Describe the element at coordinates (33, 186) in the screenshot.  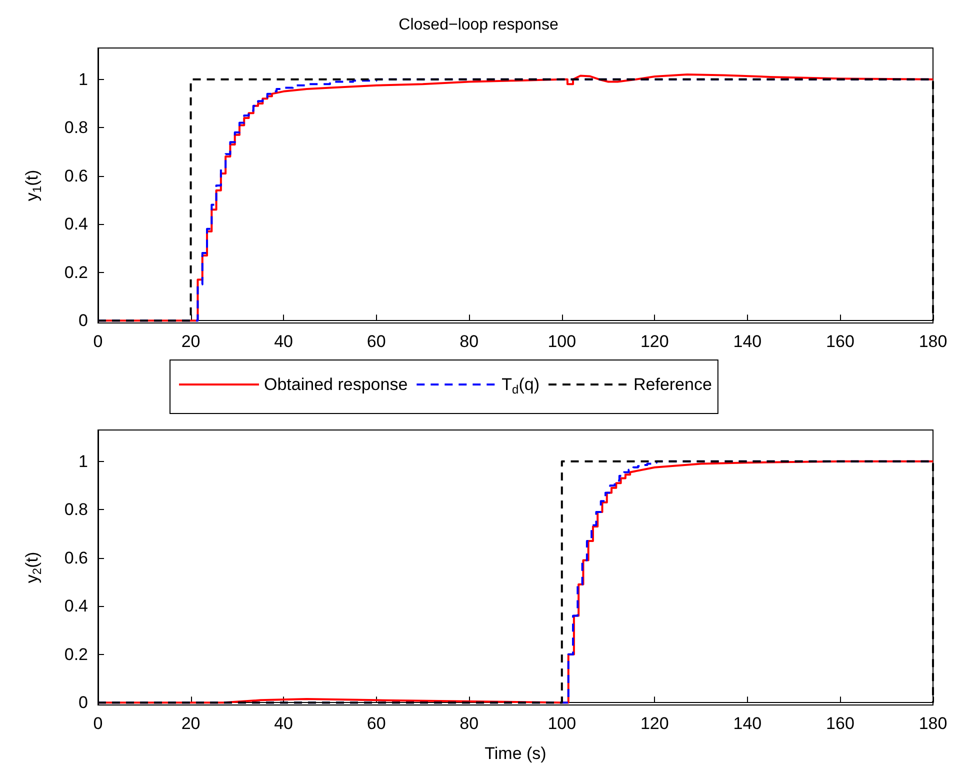
I see `y-axis-title: y1(t)` at that location.